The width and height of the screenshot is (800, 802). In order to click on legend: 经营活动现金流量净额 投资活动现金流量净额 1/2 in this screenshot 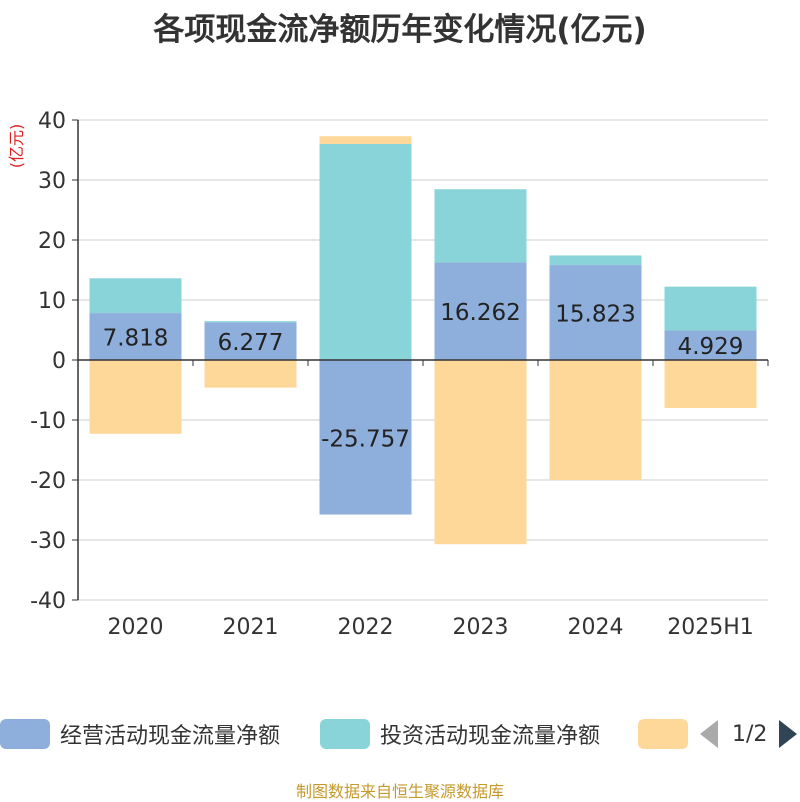, I will do `click(400, 734)`.